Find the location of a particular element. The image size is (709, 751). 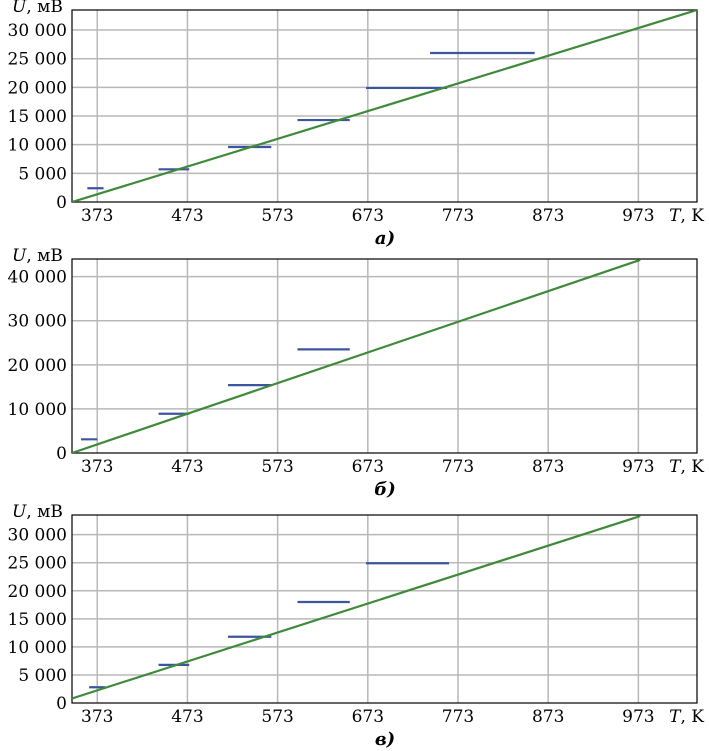

panel-caption: а) is located at coordinates (385, 238).